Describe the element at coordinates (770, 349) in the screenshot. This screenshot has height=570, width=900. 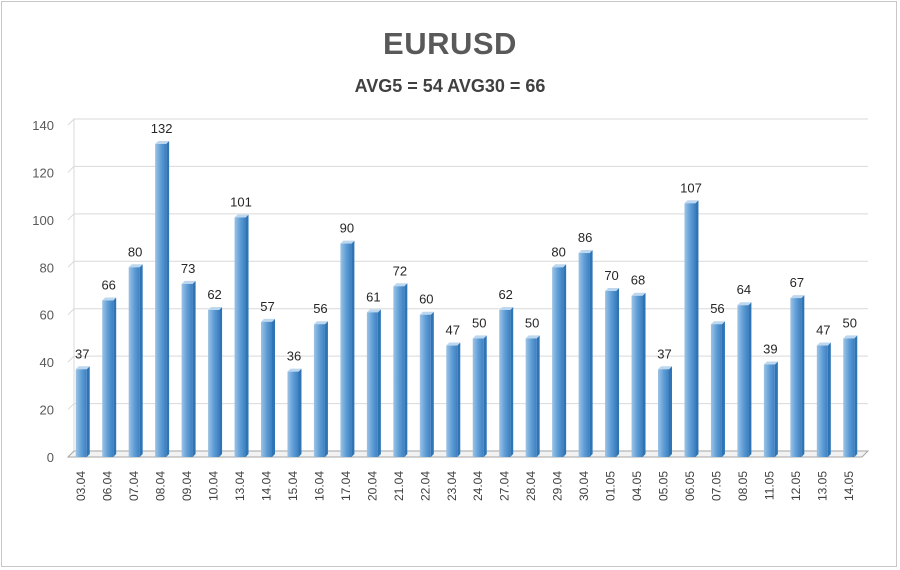
I see `data-label: 39` at that location.